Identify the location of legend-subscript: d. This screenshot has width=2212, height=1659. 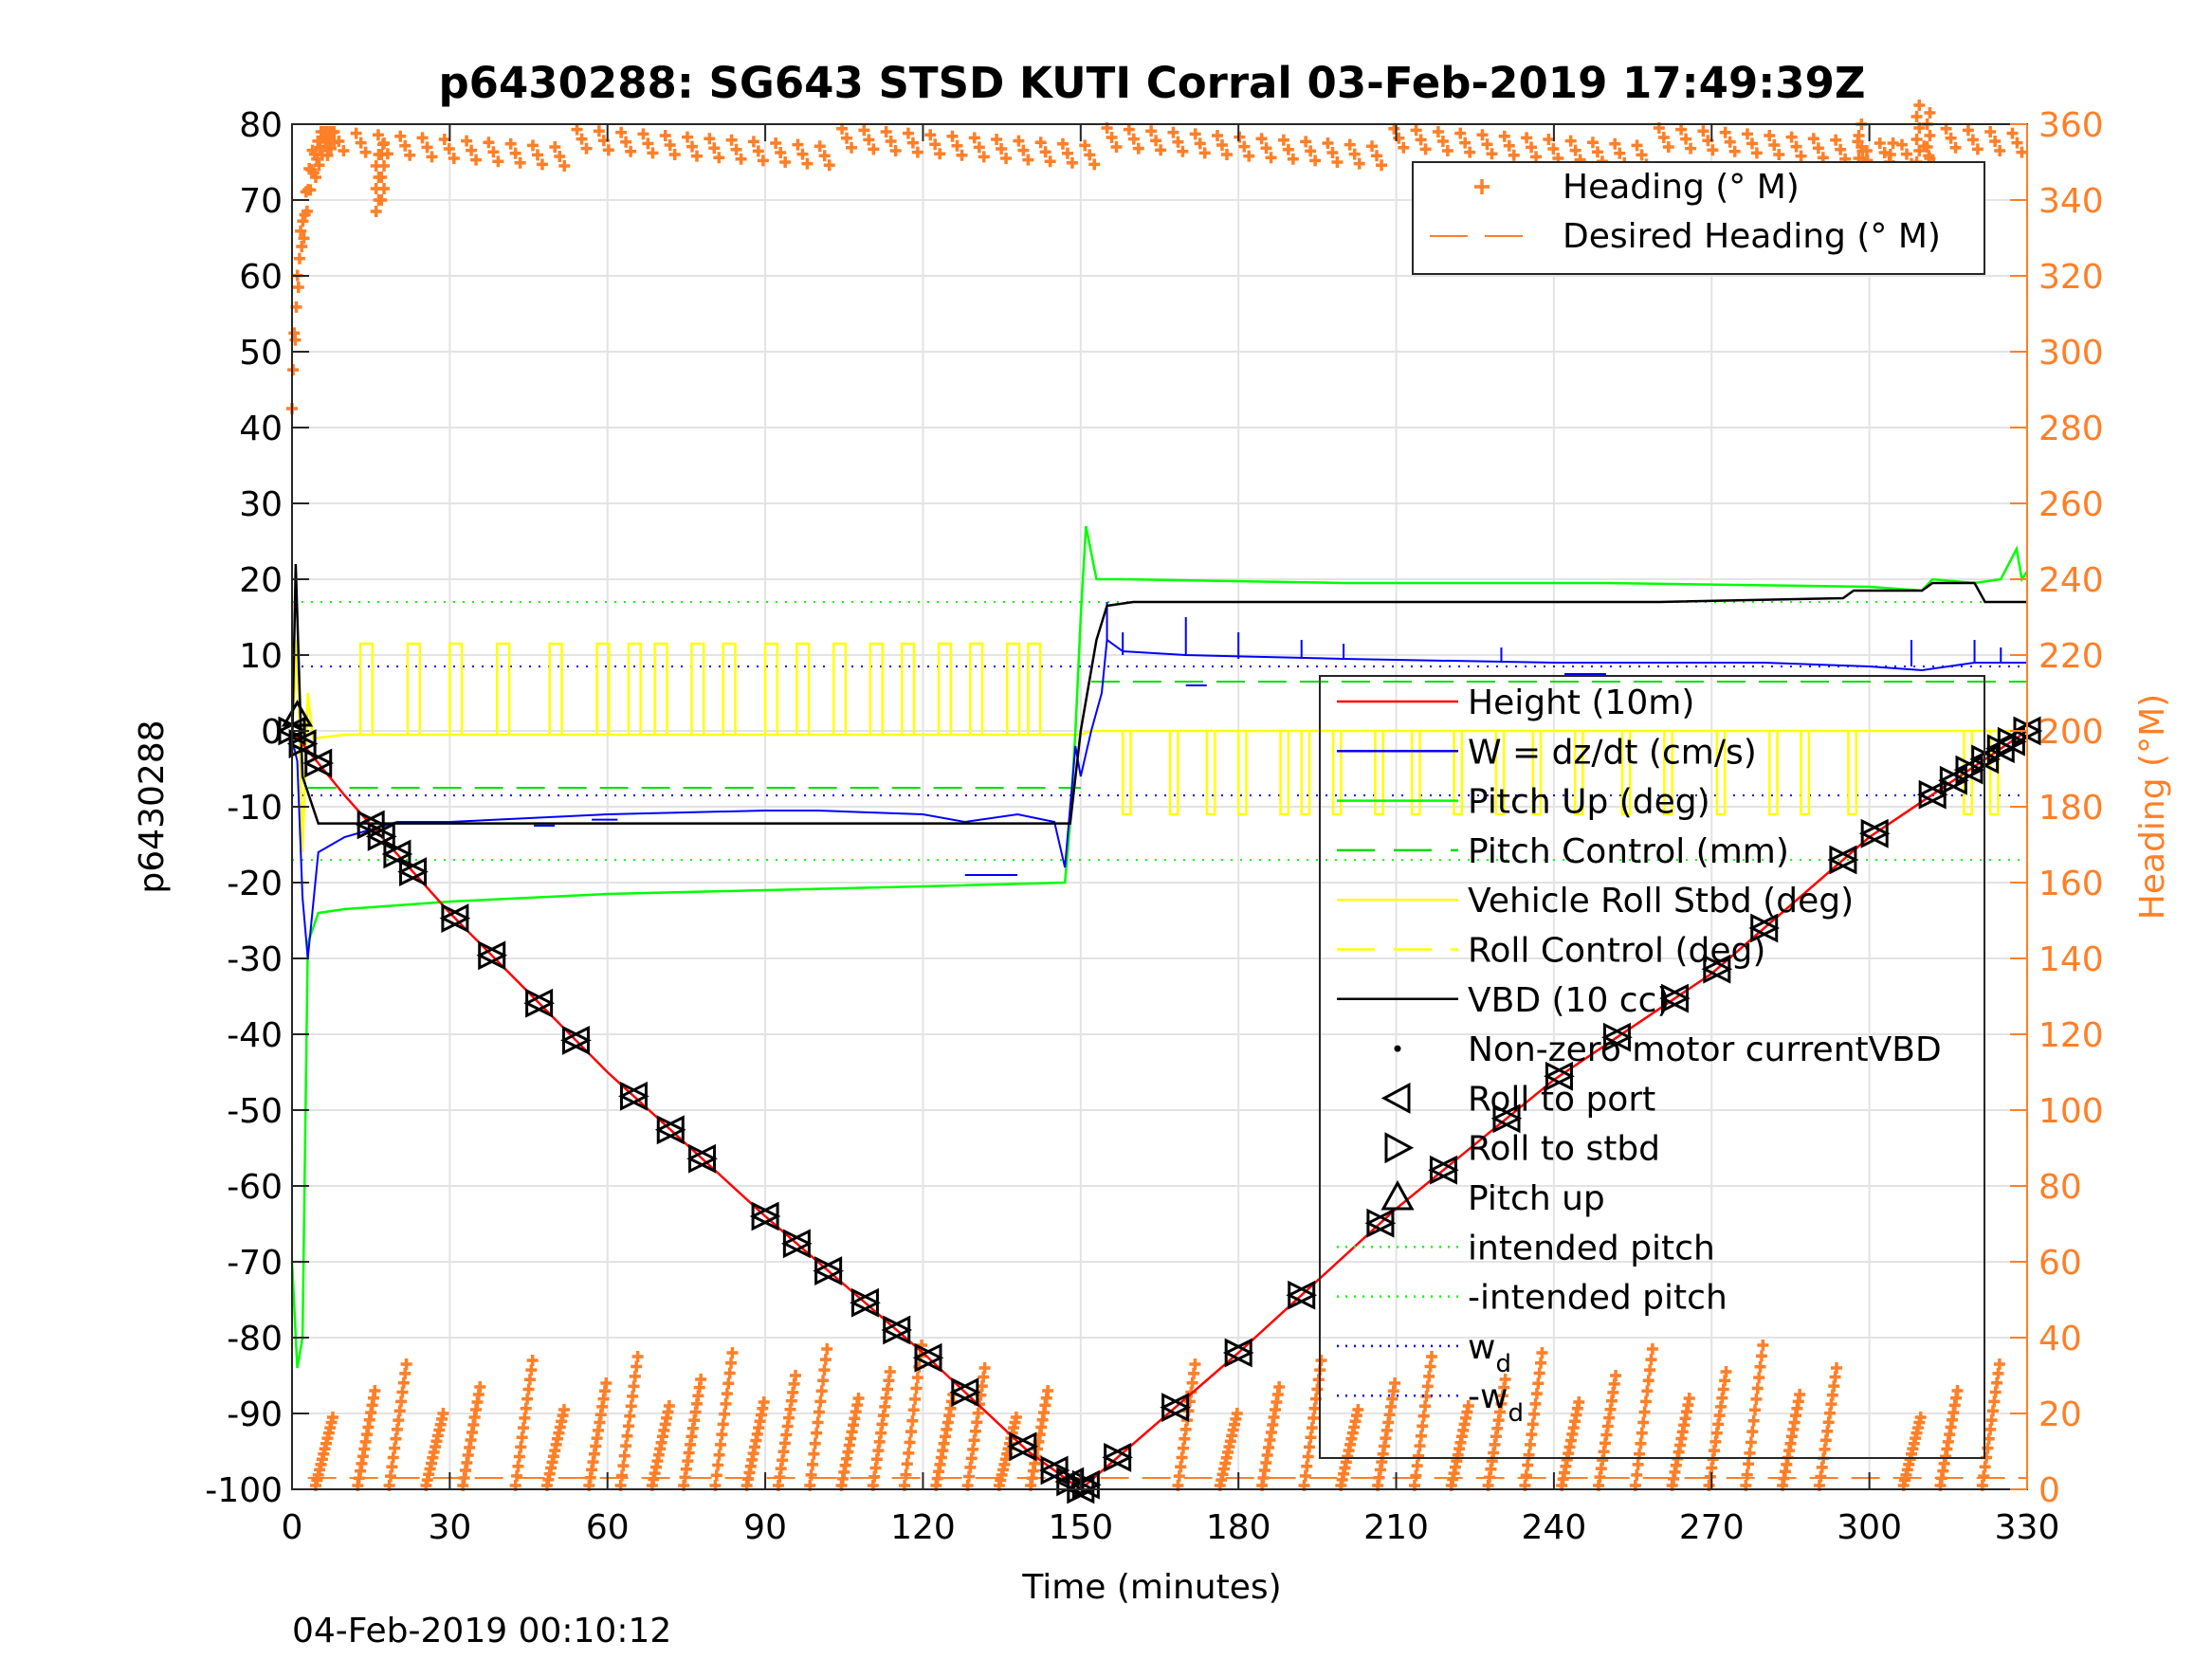
(1503, 1364).